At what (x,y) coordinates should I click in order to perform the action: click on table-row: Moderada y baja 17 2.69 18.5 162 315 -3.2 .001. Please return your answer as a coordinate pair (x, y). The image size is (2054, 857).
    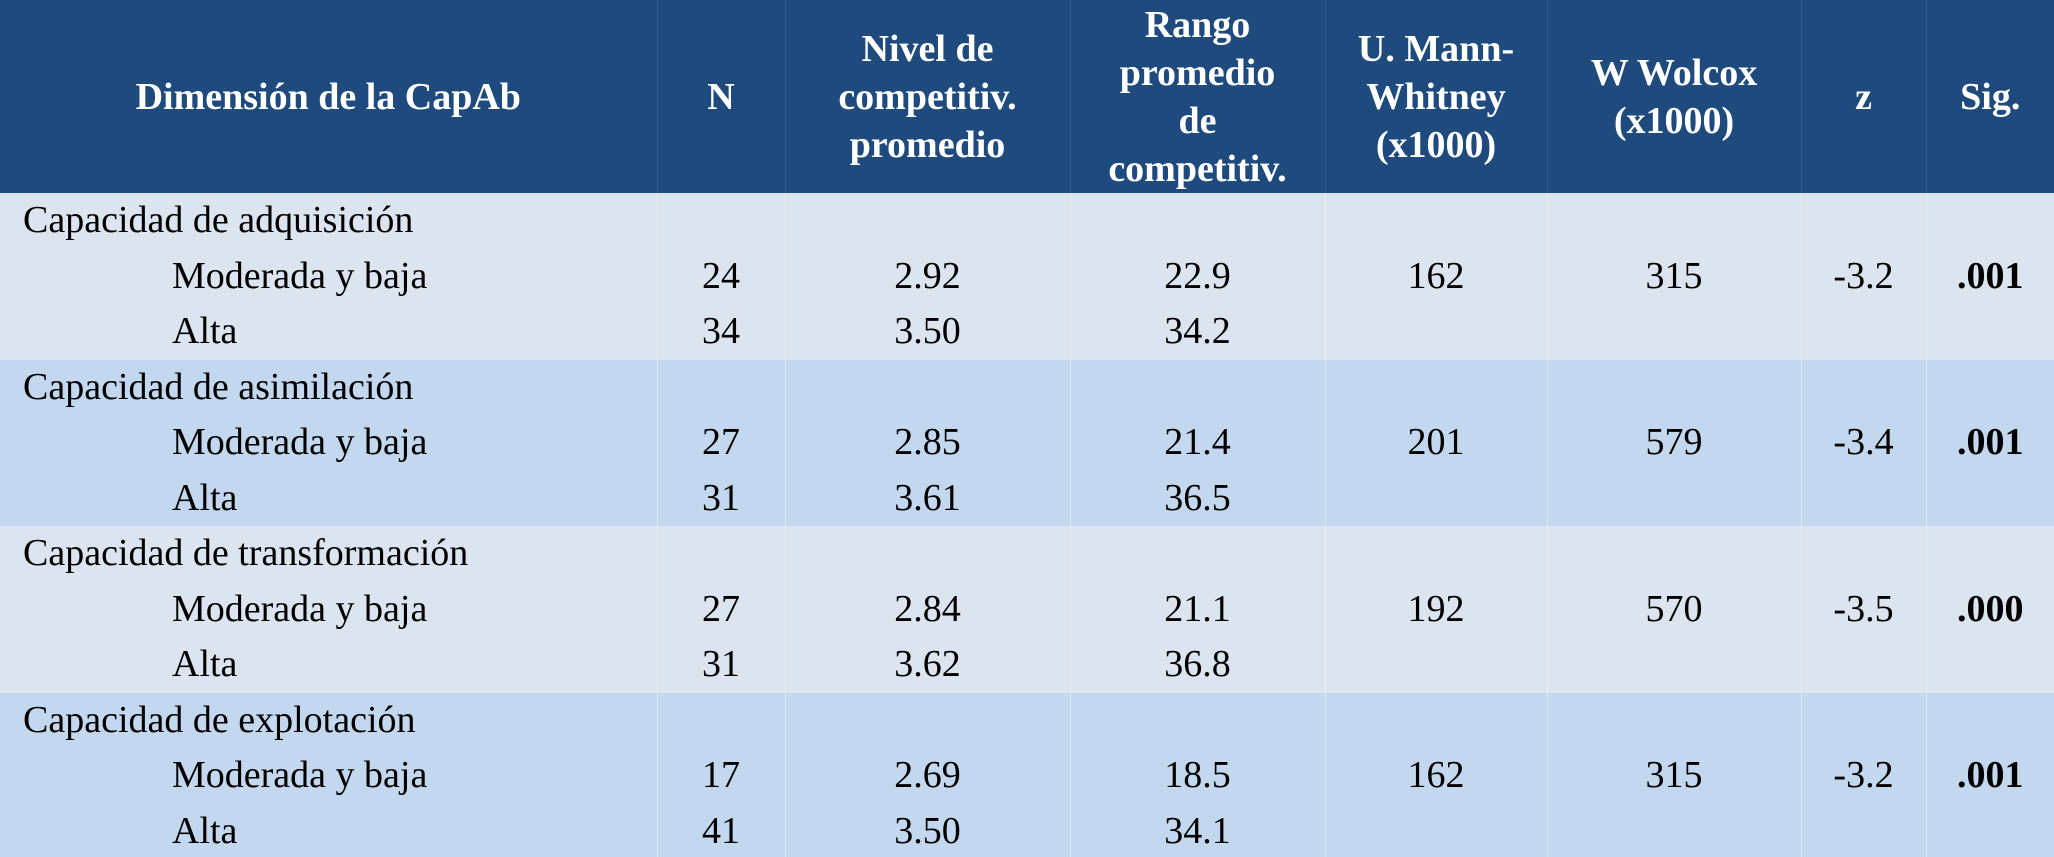
    Looking at the image, I should click on (1027, 776).